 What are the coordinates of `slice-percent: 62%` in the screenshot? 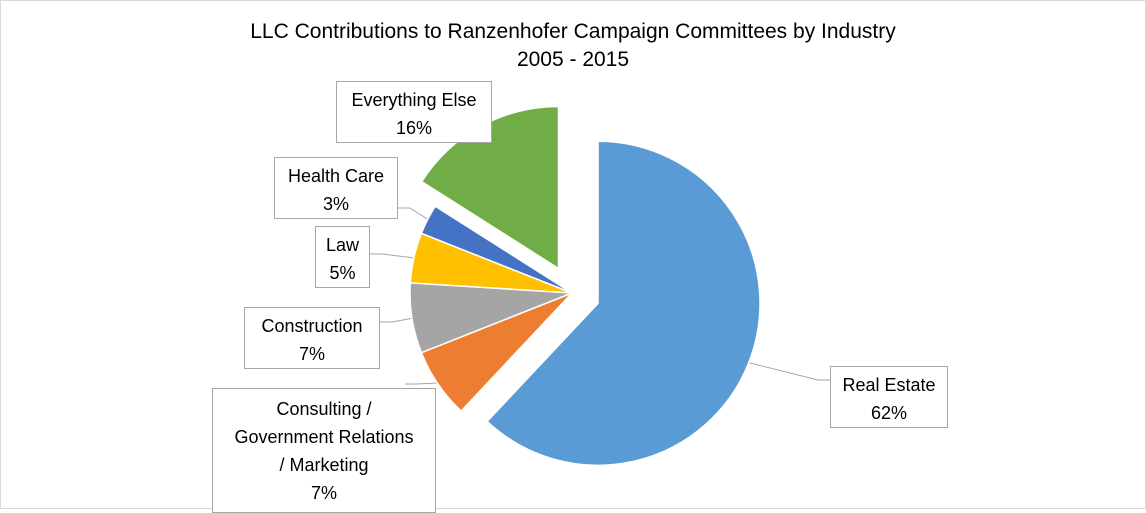 It's located at (889, 413).